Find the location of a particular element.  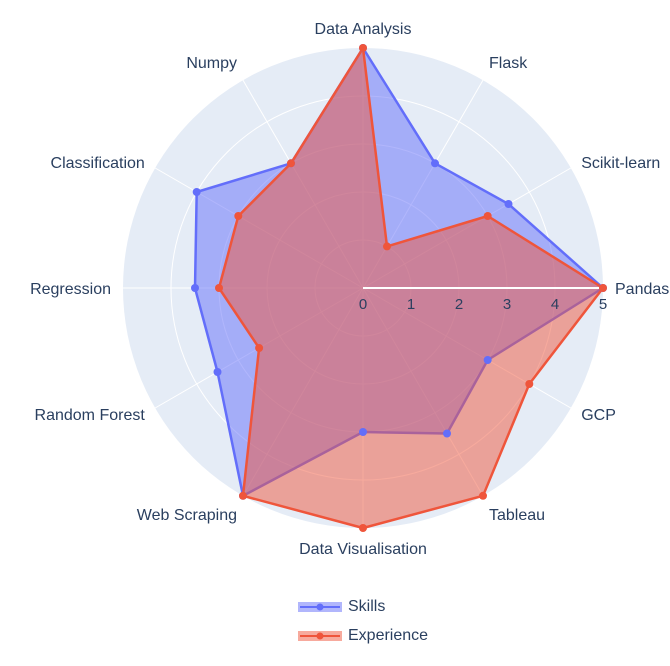

axis-label-web-scraping: Web Scraping is located at coordinates (187, 515).